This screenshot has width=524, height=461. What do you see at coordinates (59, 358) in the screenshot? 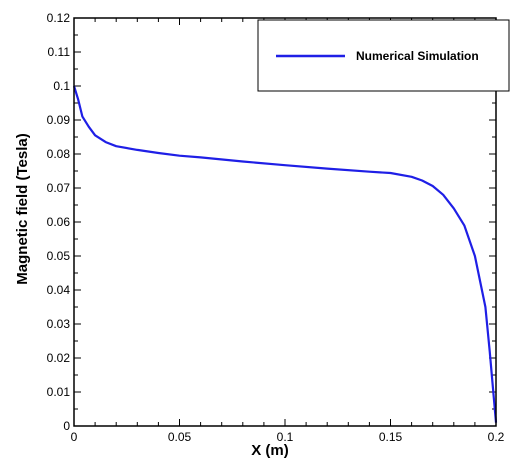
I see `y-tick-label: 0.02` at bounding box center [59, 358].